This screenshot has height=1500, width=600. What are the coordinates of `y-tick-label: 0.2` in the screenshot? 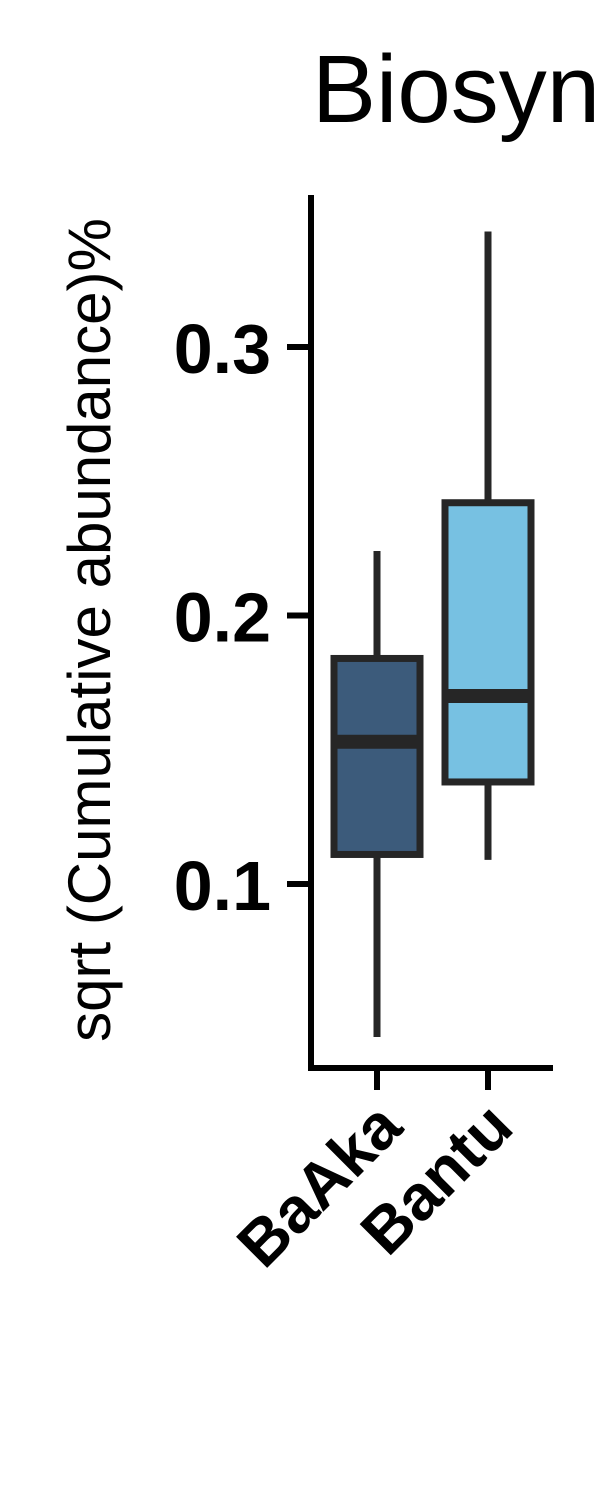 It's located at (222, 618).